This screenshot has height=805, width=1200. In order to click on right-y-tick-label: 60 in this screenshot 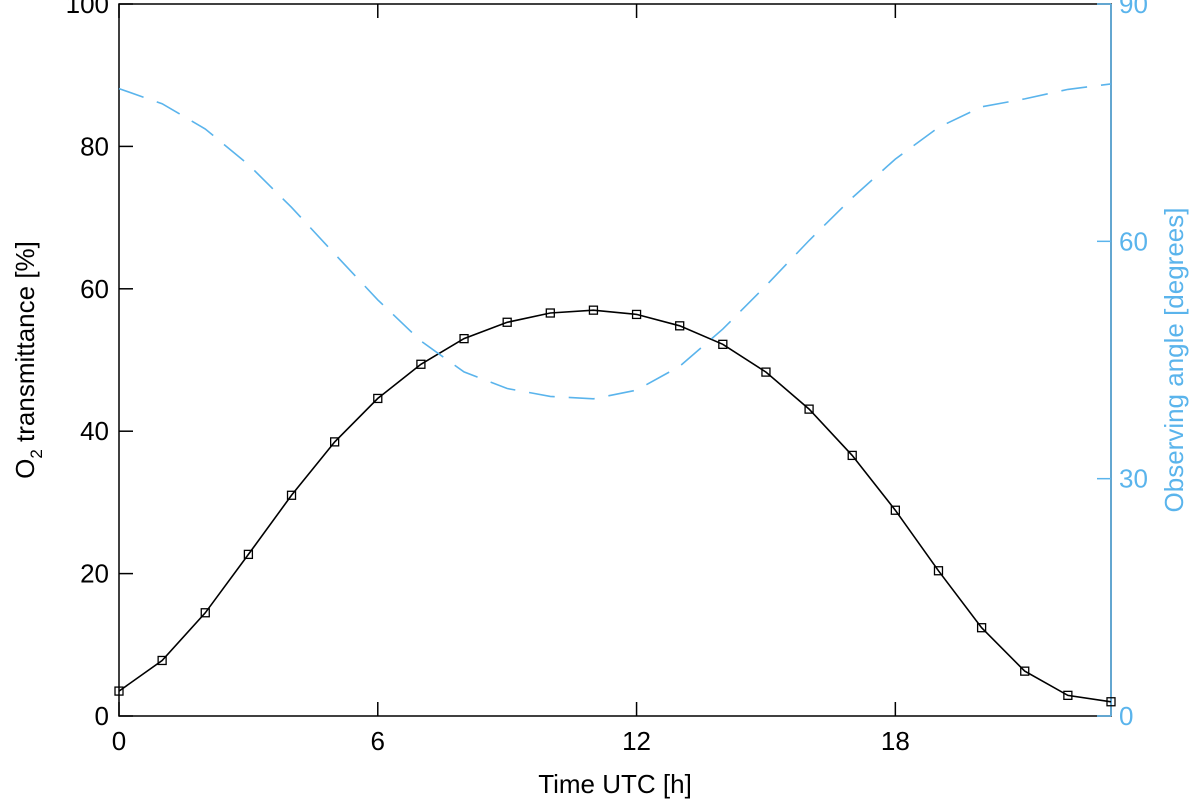, I will do `click(1133, 241)`.